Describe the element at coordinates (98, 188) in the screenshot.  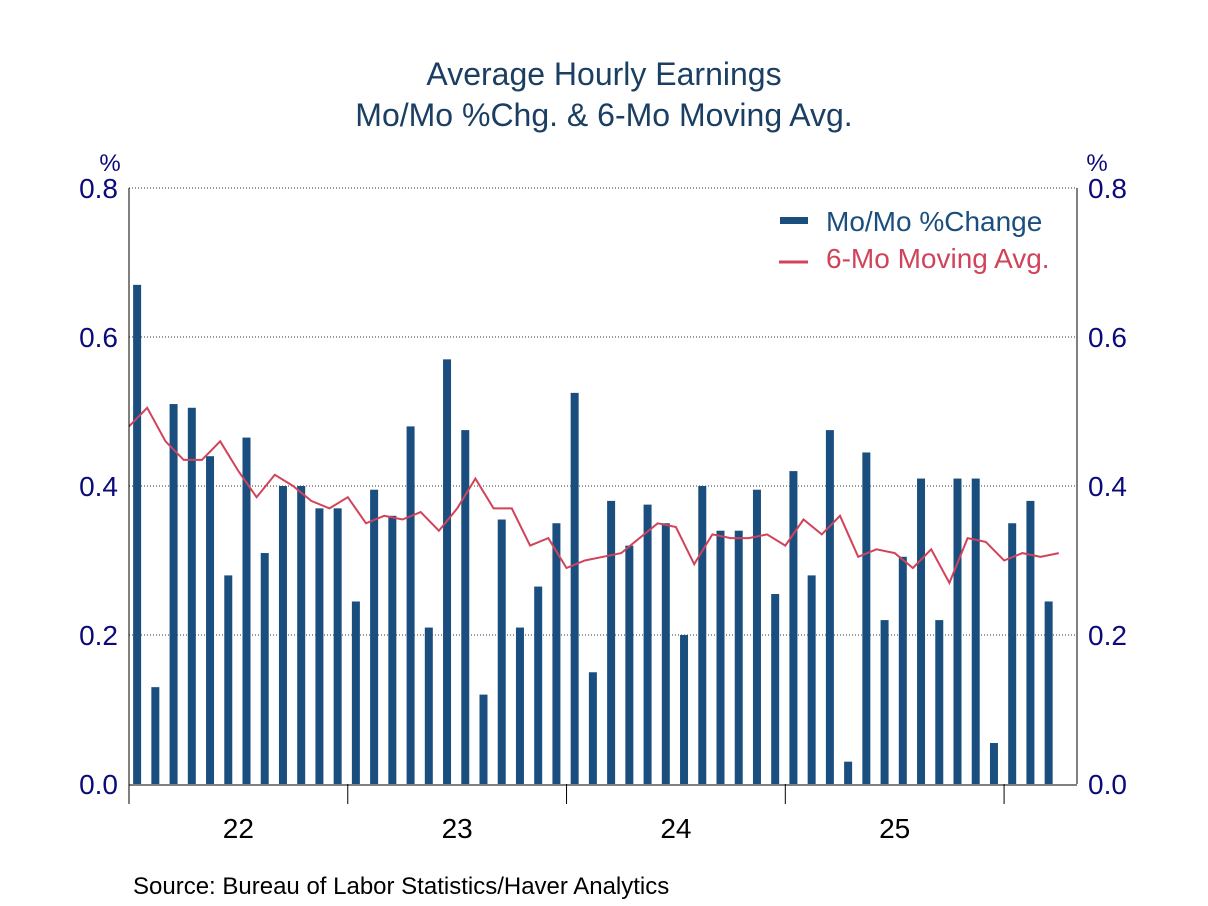
I see `y-tick-label-left: 0.8` at that location.